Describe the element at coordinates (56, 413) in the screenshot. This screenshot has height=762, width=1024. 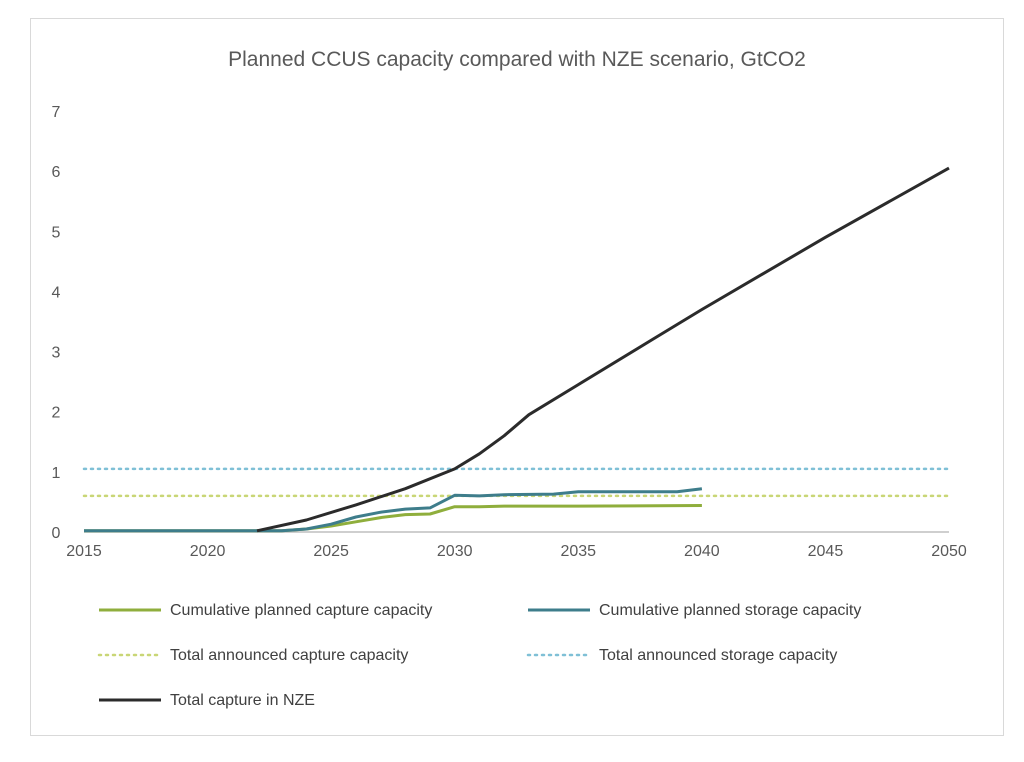
I see `y-tick-label: 2` at that location.